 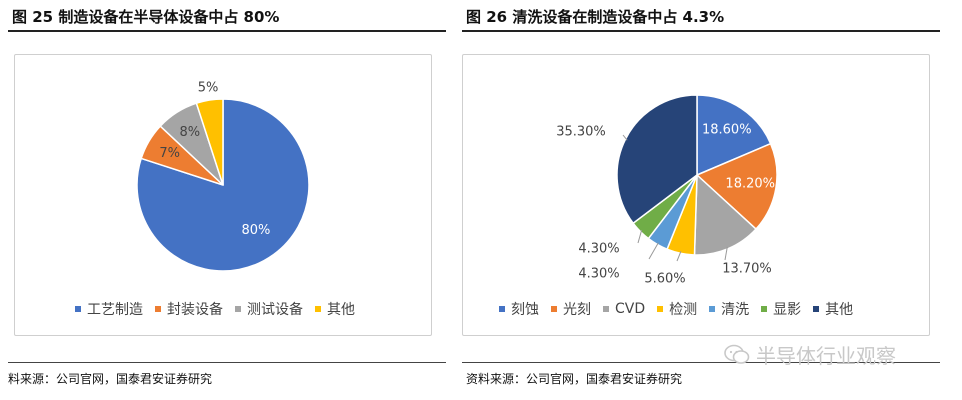 What do you see at coordinates (341, 310) in the screenshot?
I see `chart-25-legend-label-3: 其他` at bounding box center [341, 310].